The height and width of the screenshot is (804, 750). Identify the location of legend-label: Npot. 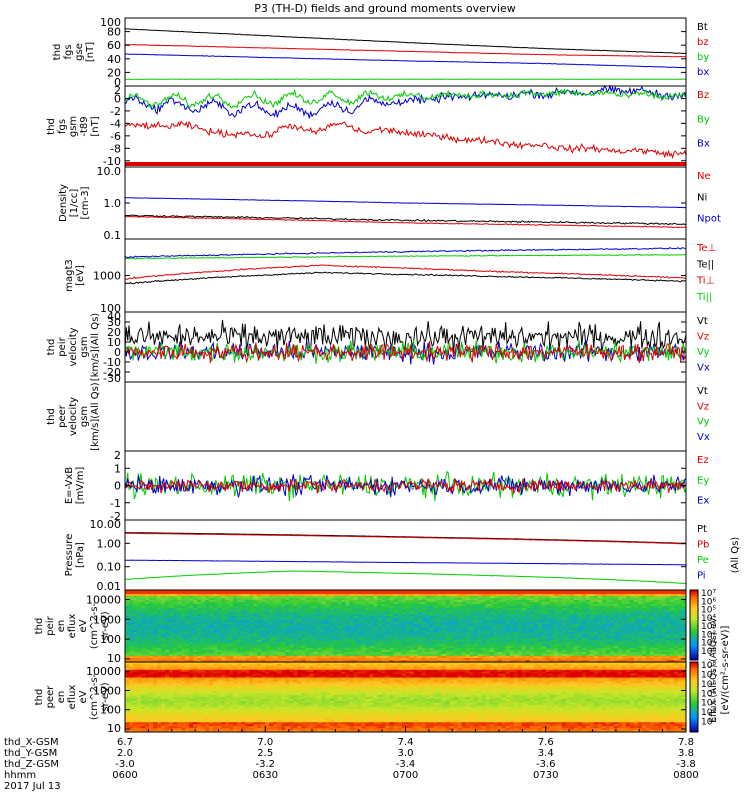
(709, 219).